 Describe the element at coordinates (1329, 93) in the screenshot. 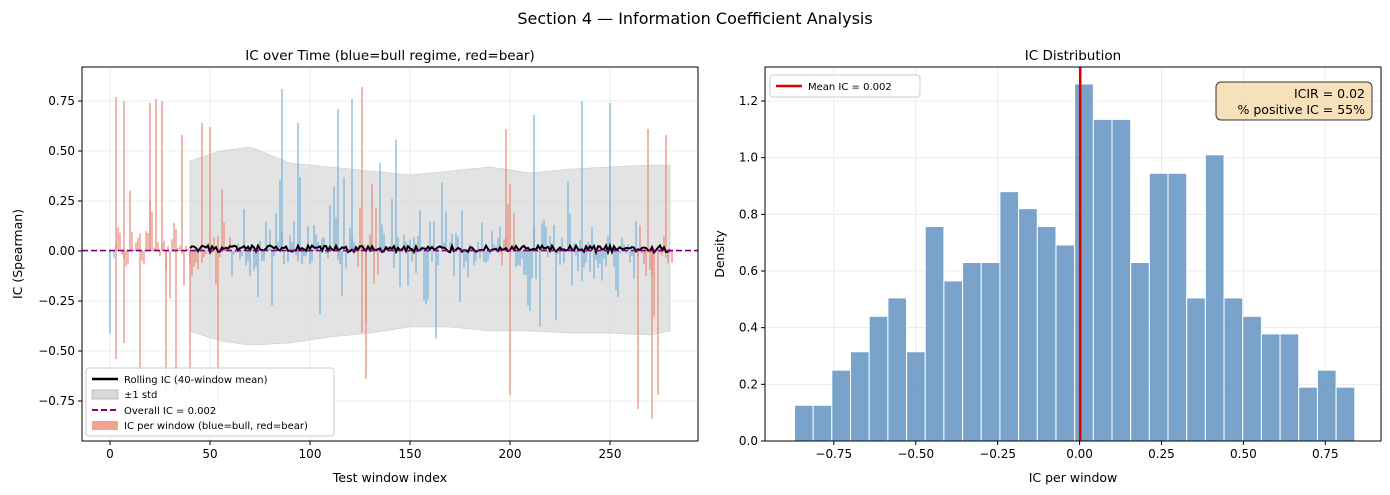

I see `annotation-icir: ICIR = 0.02` at that location.